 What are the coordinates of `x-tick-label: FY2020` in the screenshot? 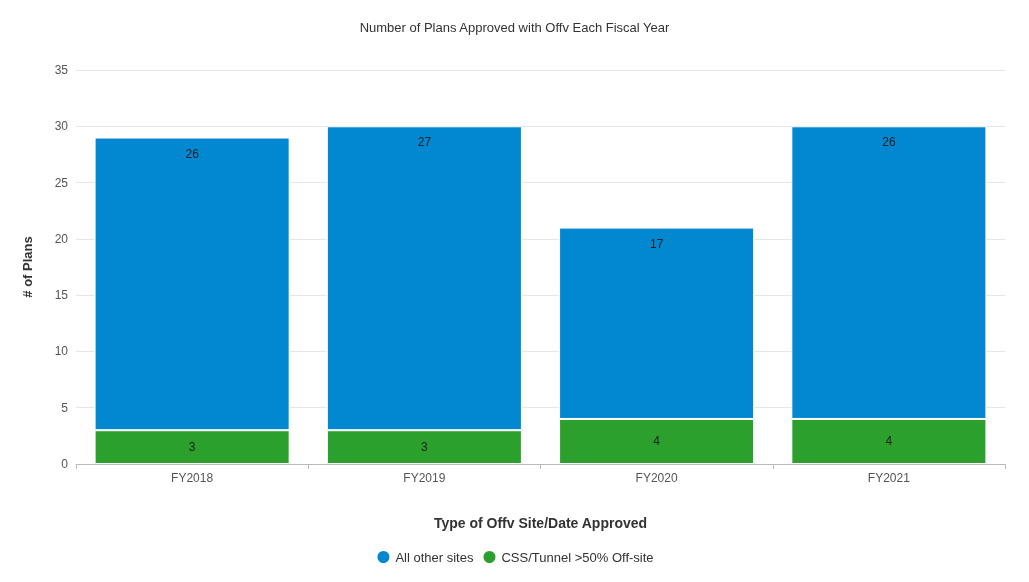 It's located at (656, 478).